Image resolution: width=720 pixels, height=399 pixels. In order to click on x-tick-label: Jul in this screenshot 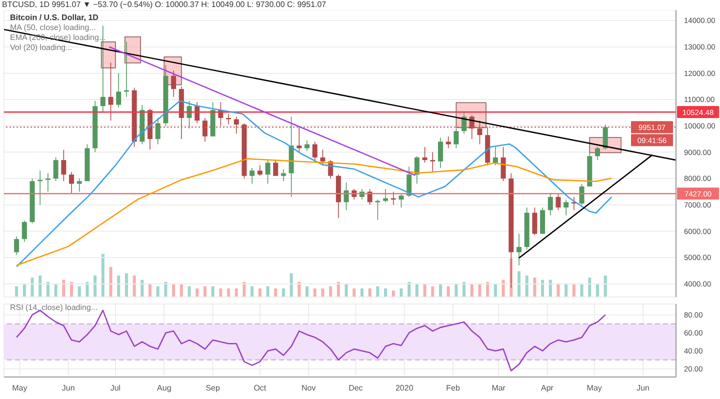, I will do `click(115, 388)`.